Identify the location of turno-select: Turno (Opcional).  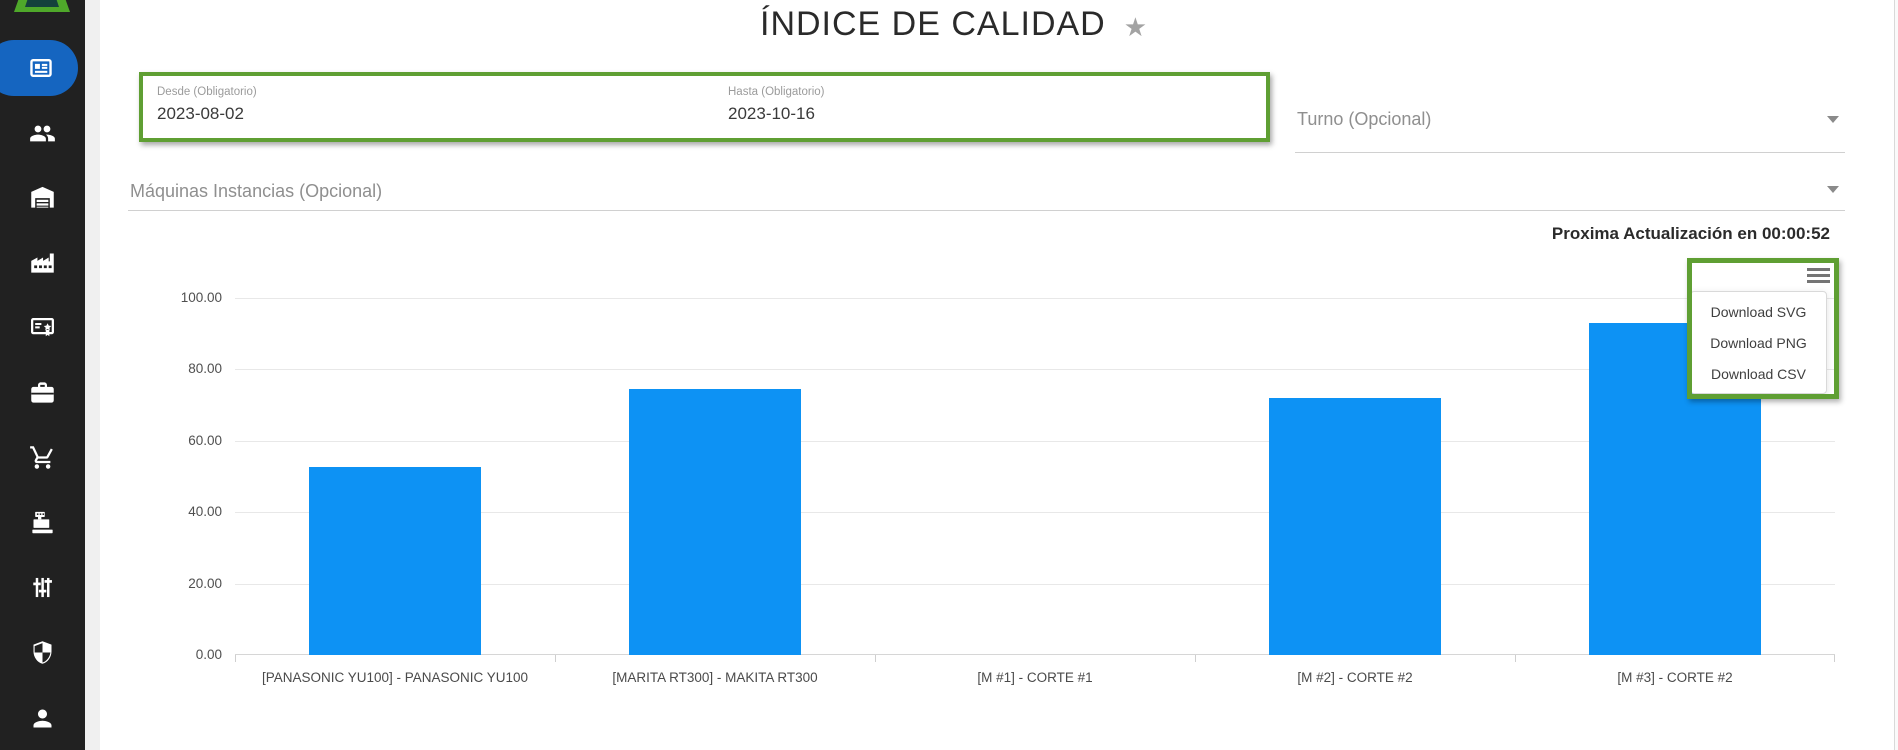
(1570, 126).